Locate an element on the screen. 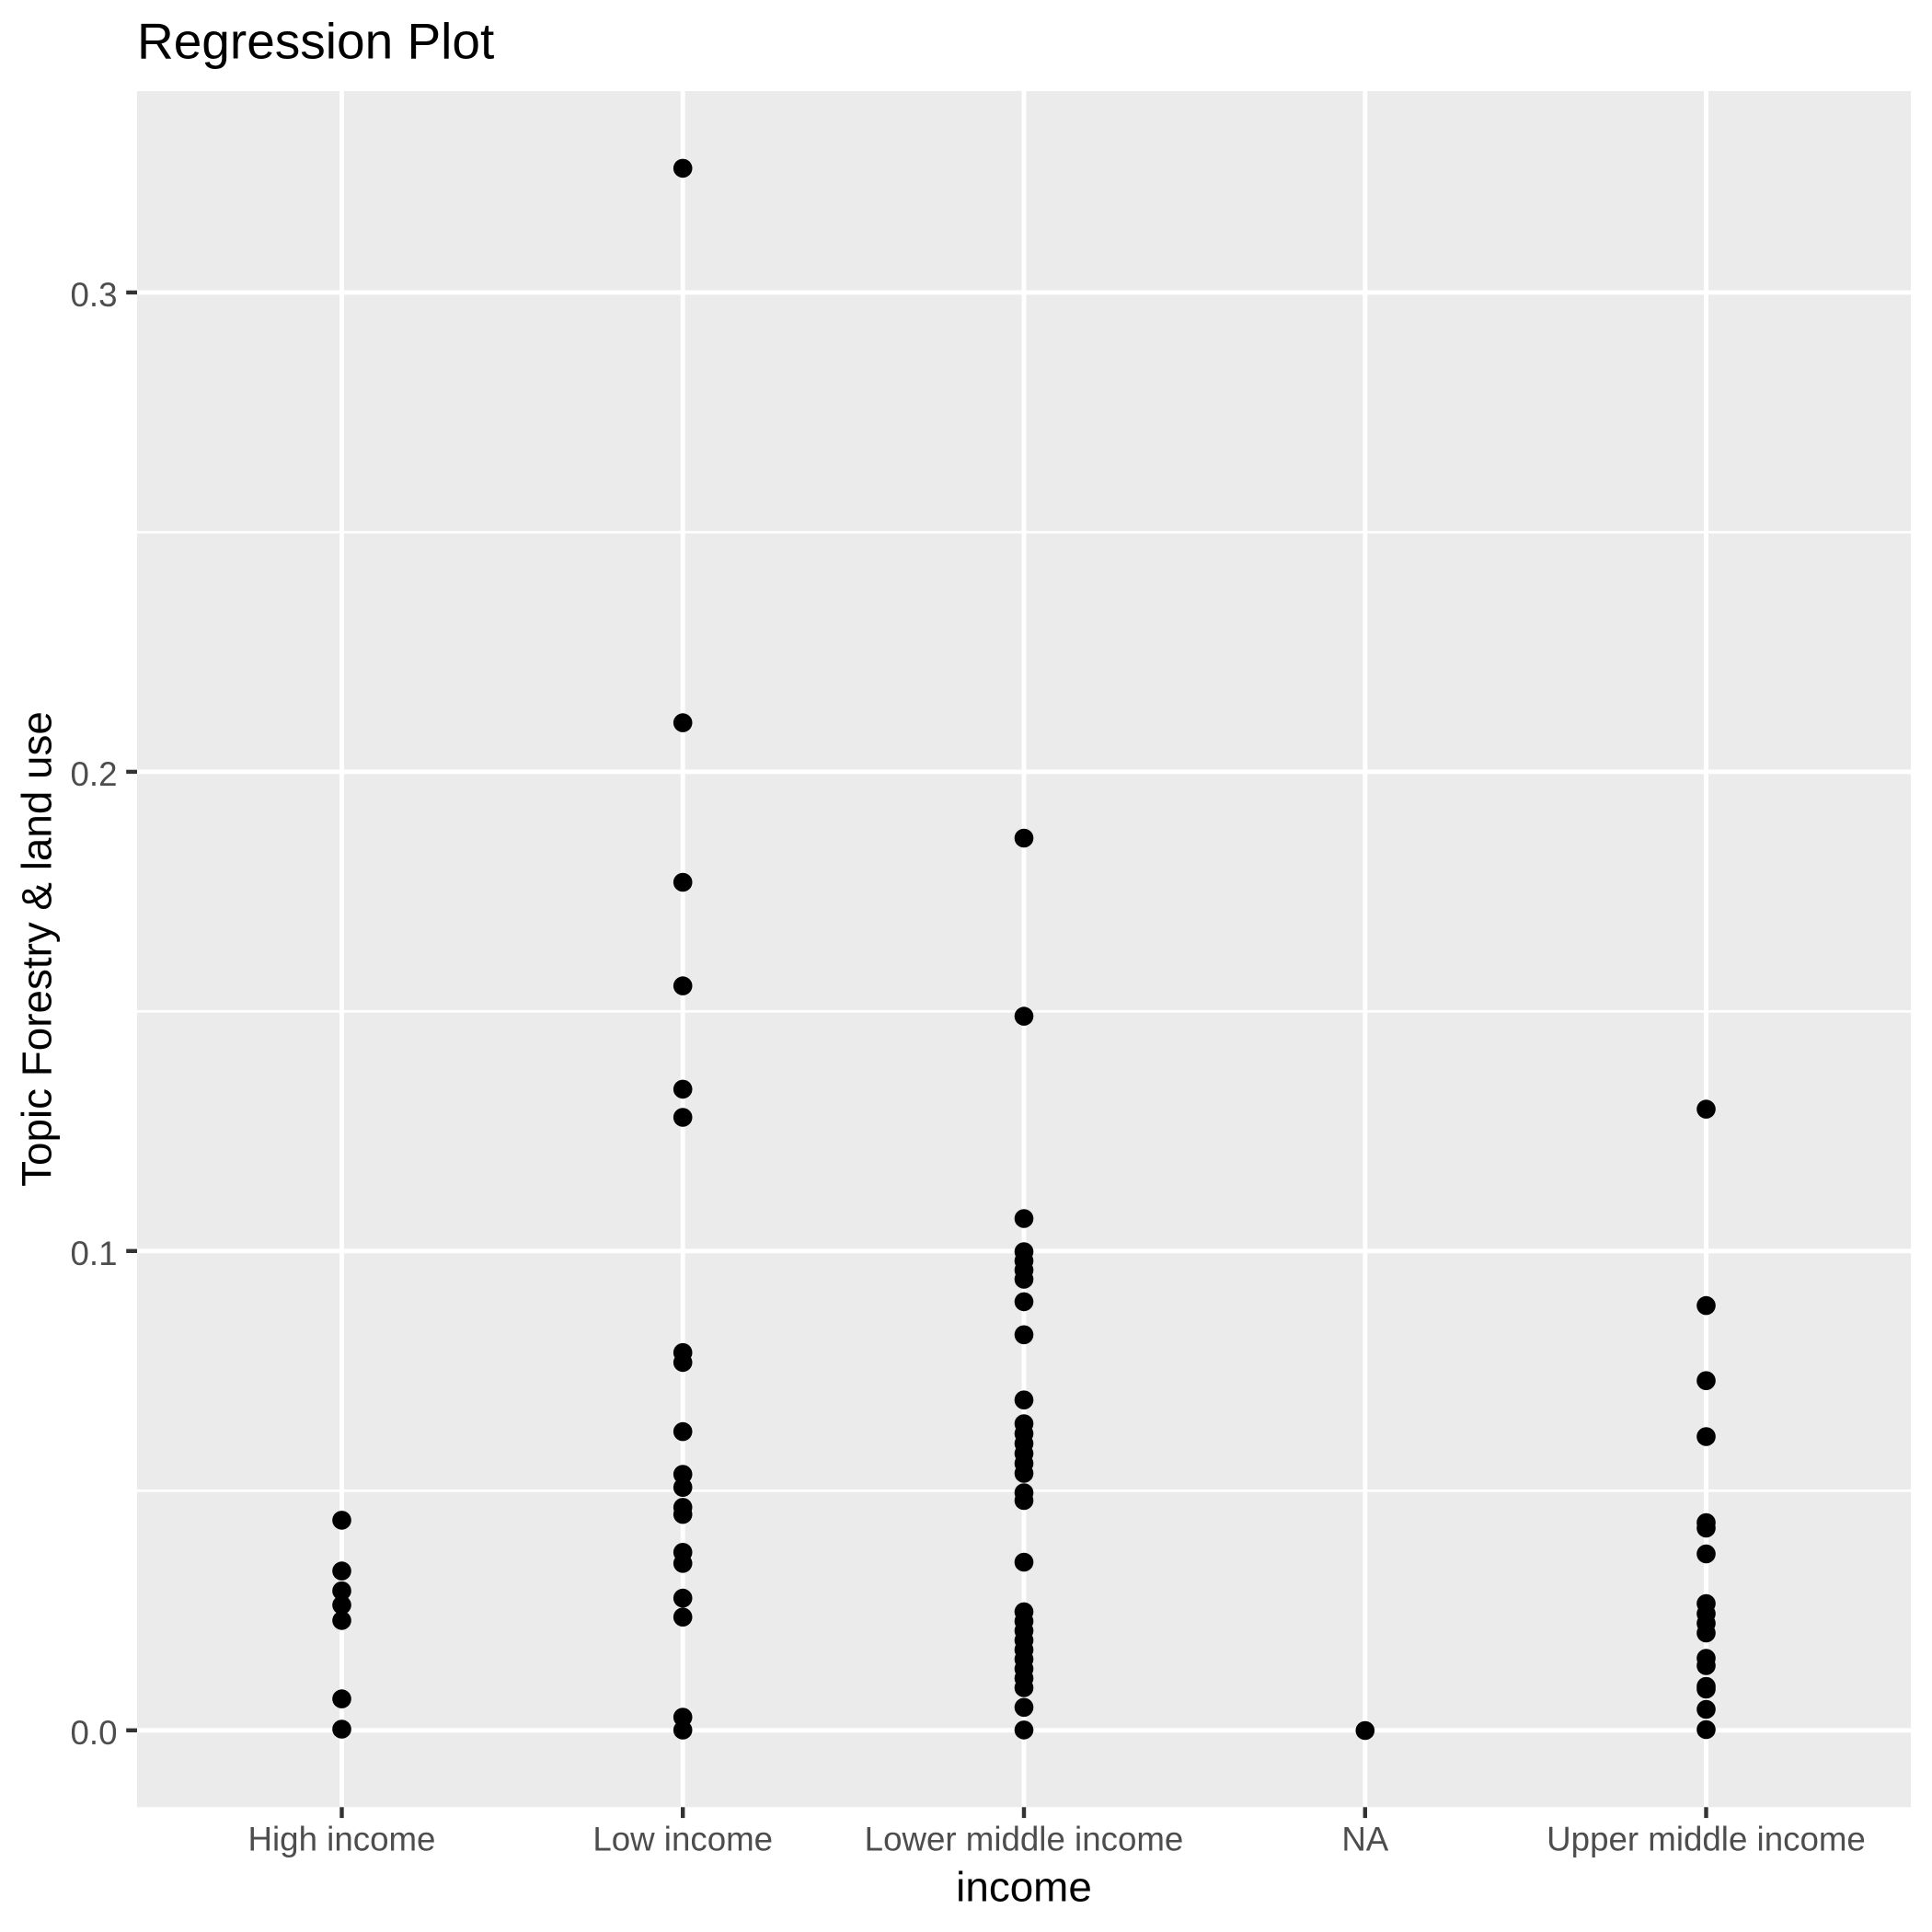  svg-text: 0.1 is located at coordinates (93, 1253).